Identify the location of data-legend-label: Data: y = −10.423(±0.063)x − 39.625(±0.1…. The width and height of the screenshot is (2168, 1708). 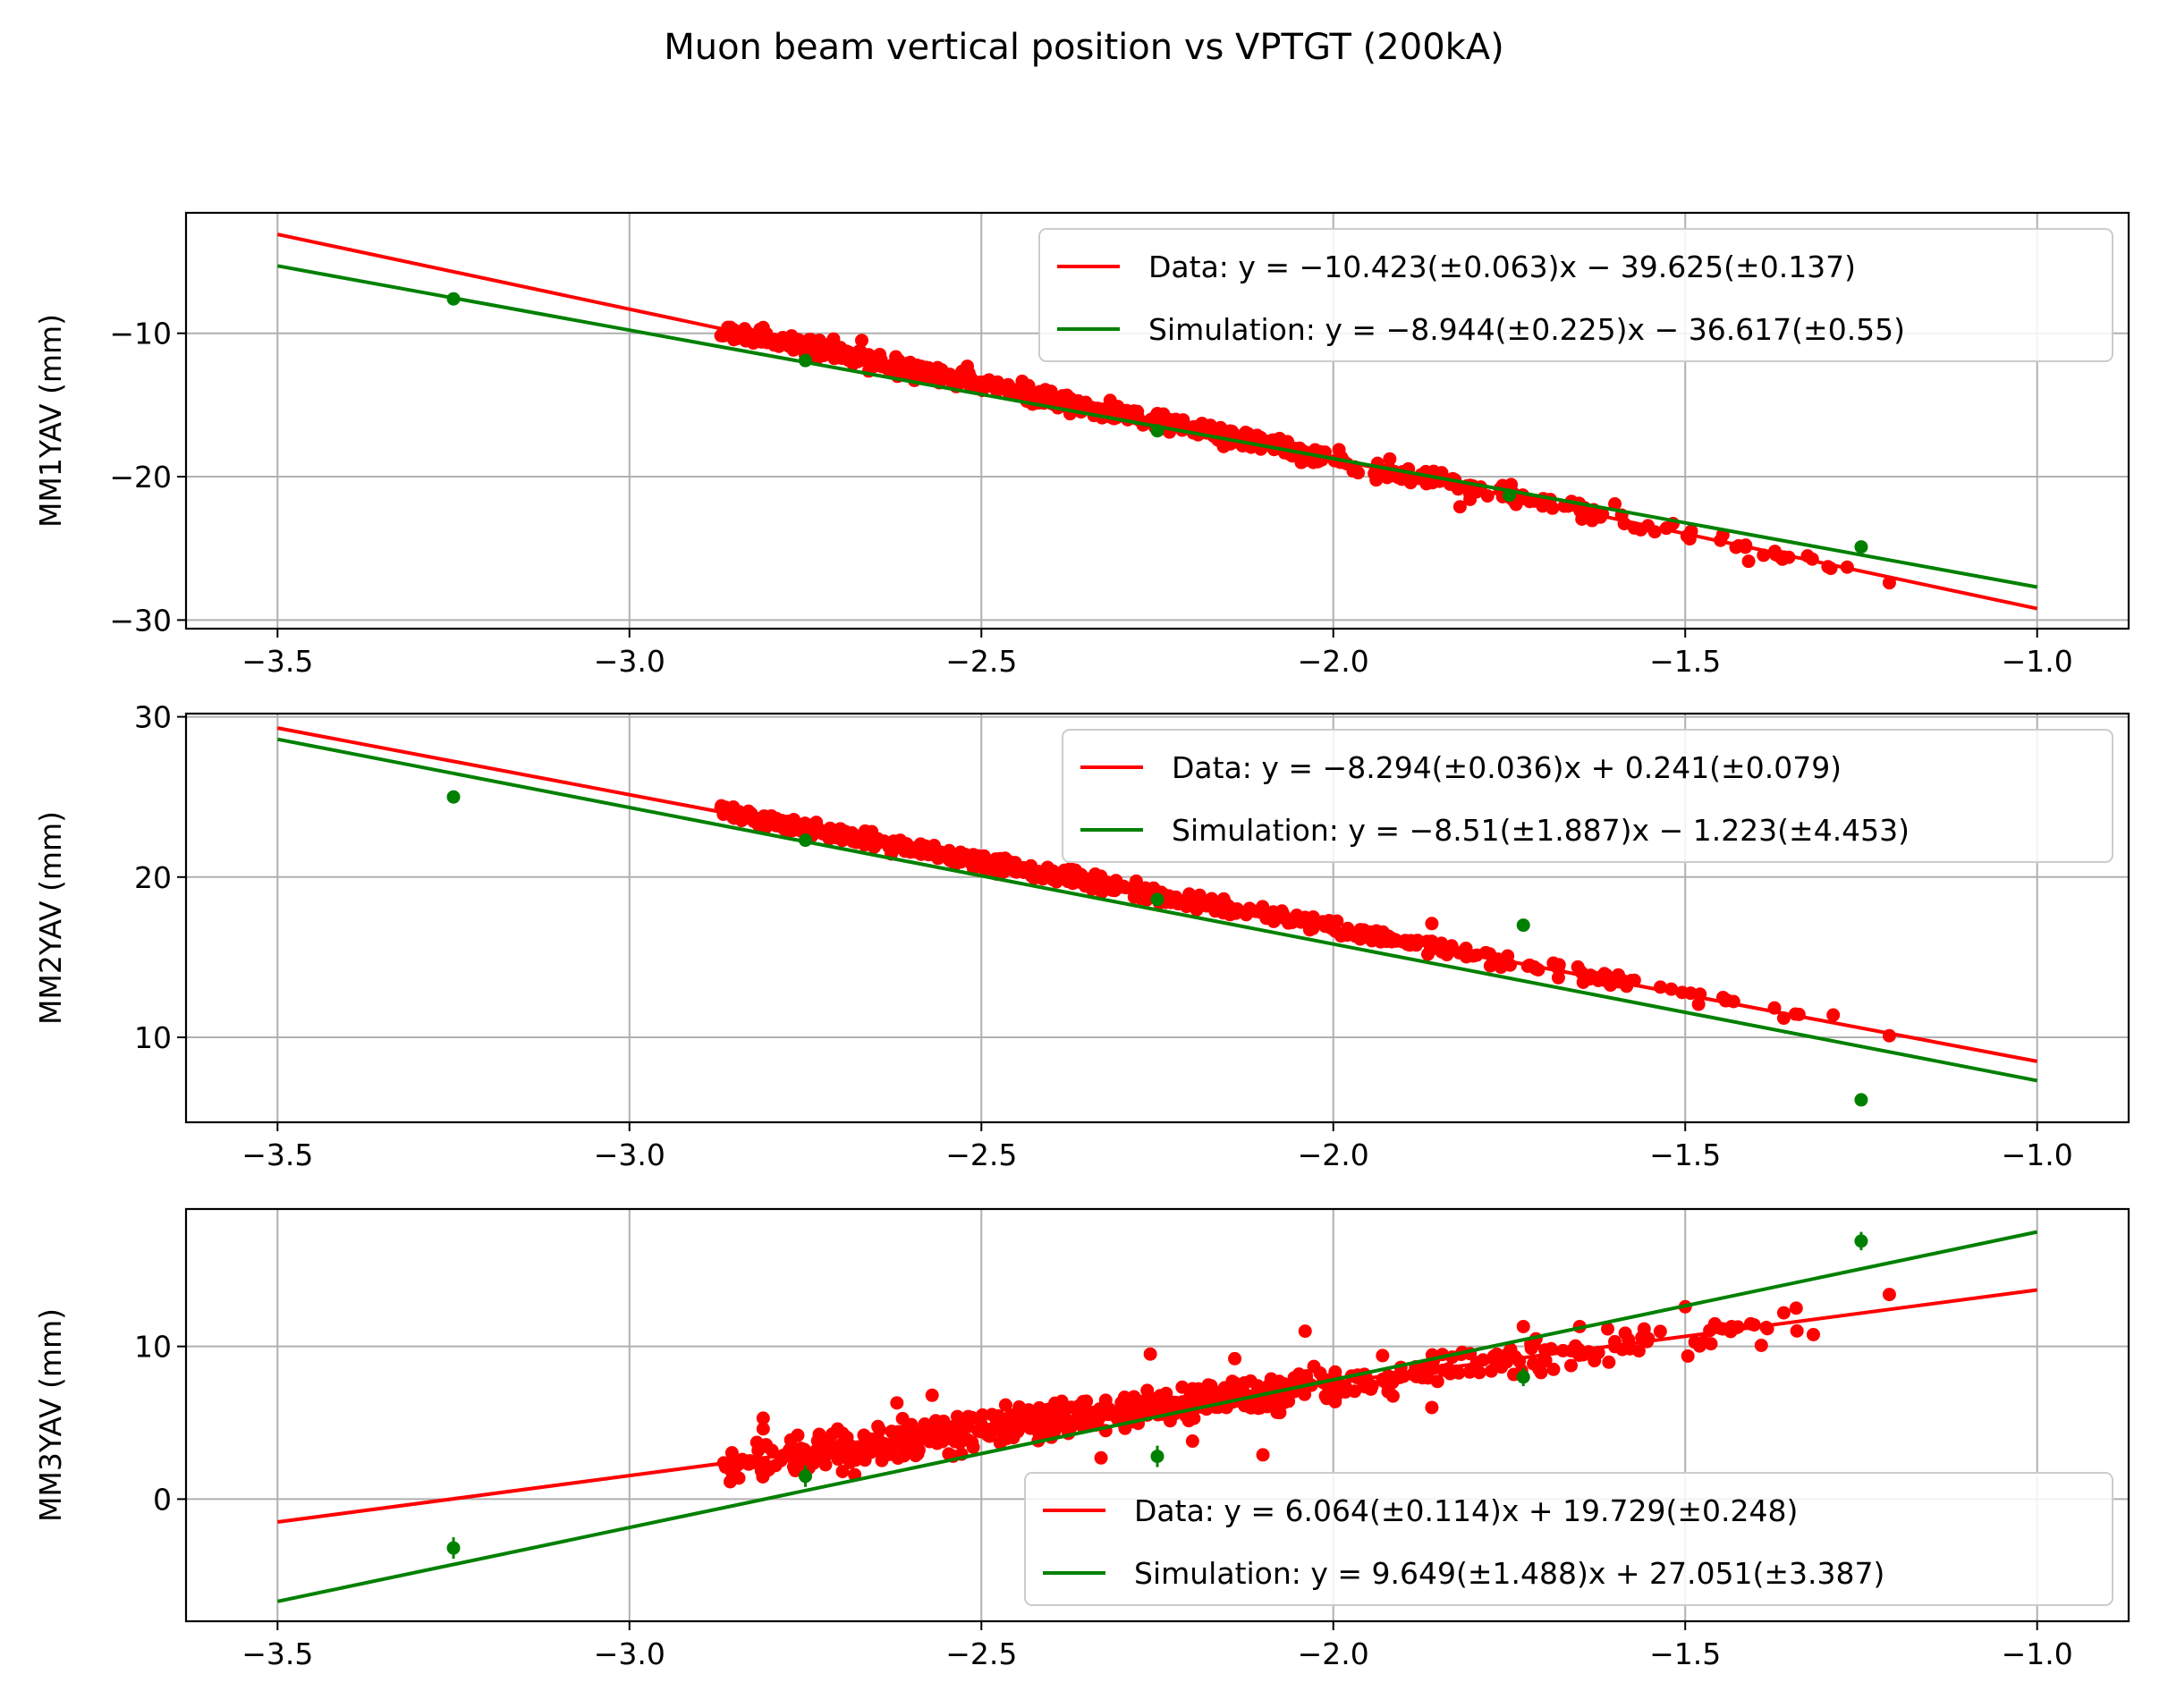
(1502, 266).